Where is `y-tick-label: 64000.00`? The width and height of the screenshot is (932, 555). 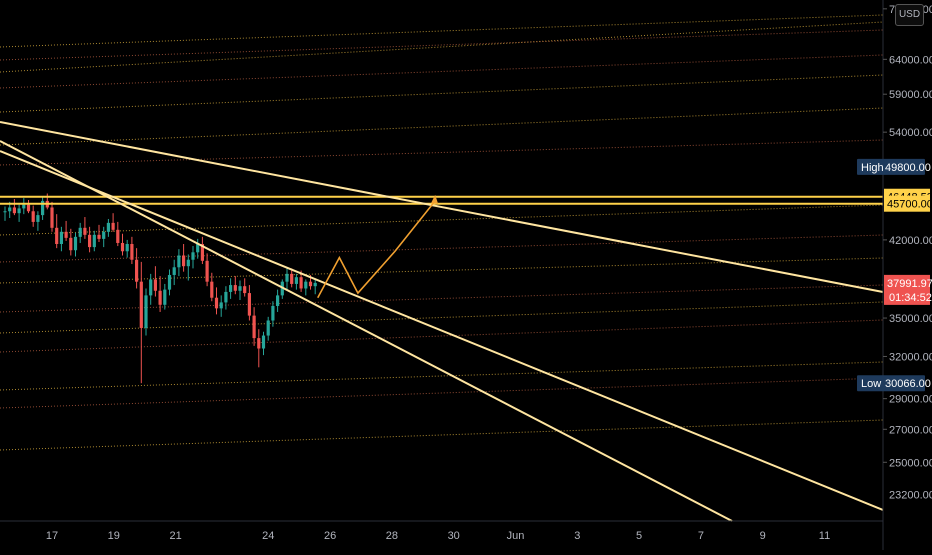
y-tick-label: 64000.00 is located at coordinates (910, 60).